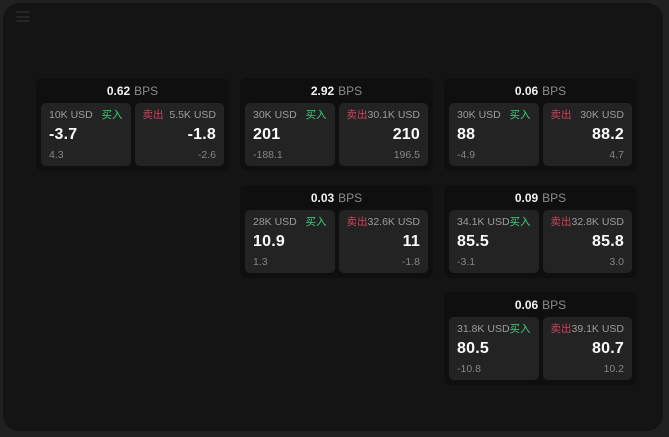 This screenshot has width=669, height=437. Describe the element at coordinates (526, 197) in the screenshot. I see `bps-value: 0.09` at that location.